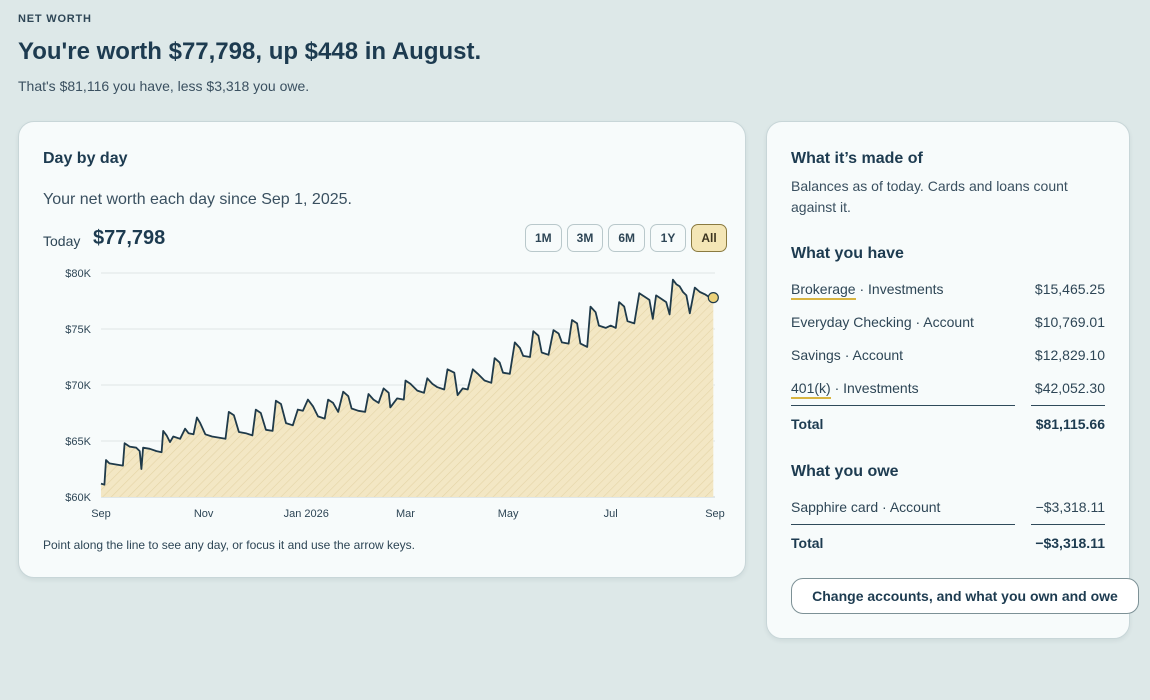 The image size is (1150, 700). Describe the element at coordinates (405, 514) in the screenshot. I see `x-tick-label: Mar` at that location.